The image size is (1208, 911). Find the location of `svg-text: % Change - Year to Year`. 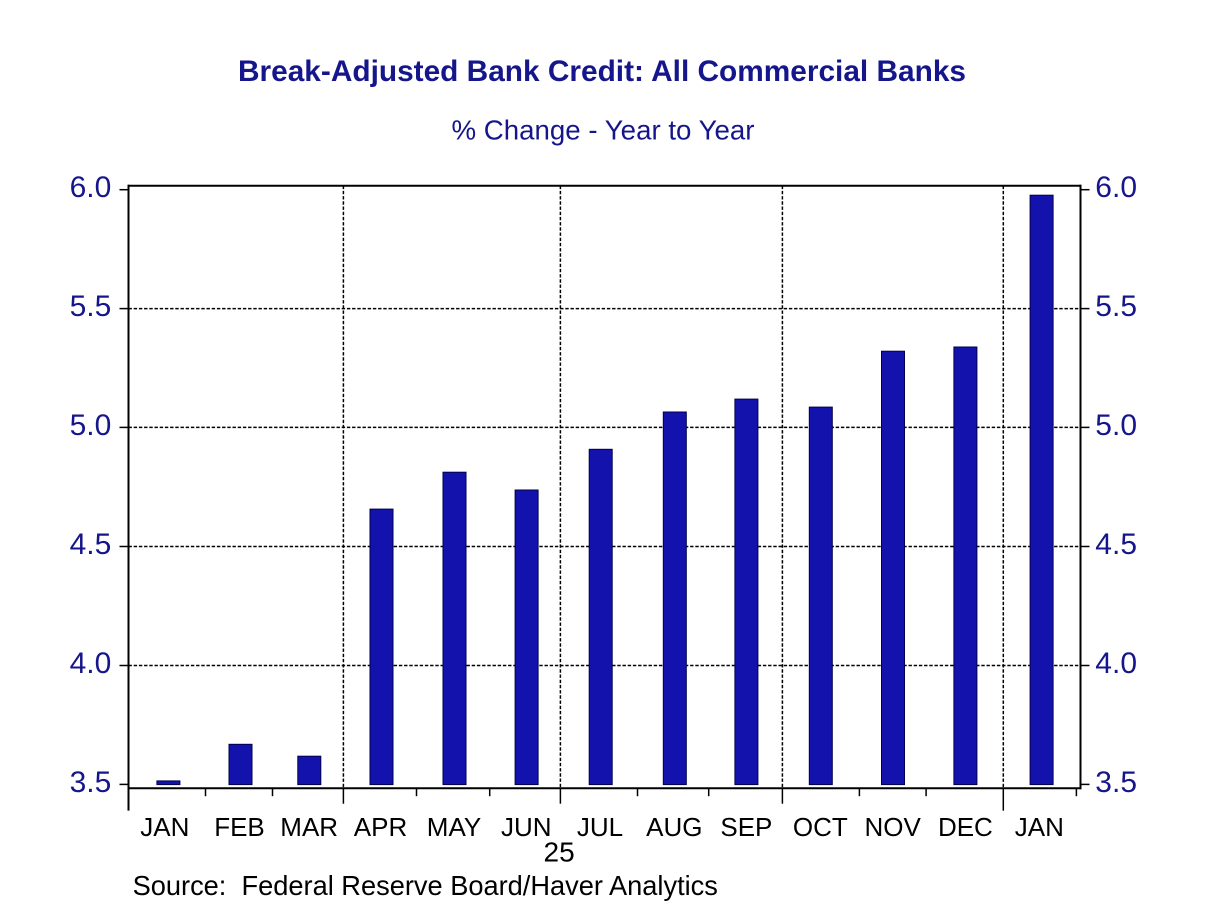

svg-text: % Change - Year to Year is located at coordinates (603, 130).